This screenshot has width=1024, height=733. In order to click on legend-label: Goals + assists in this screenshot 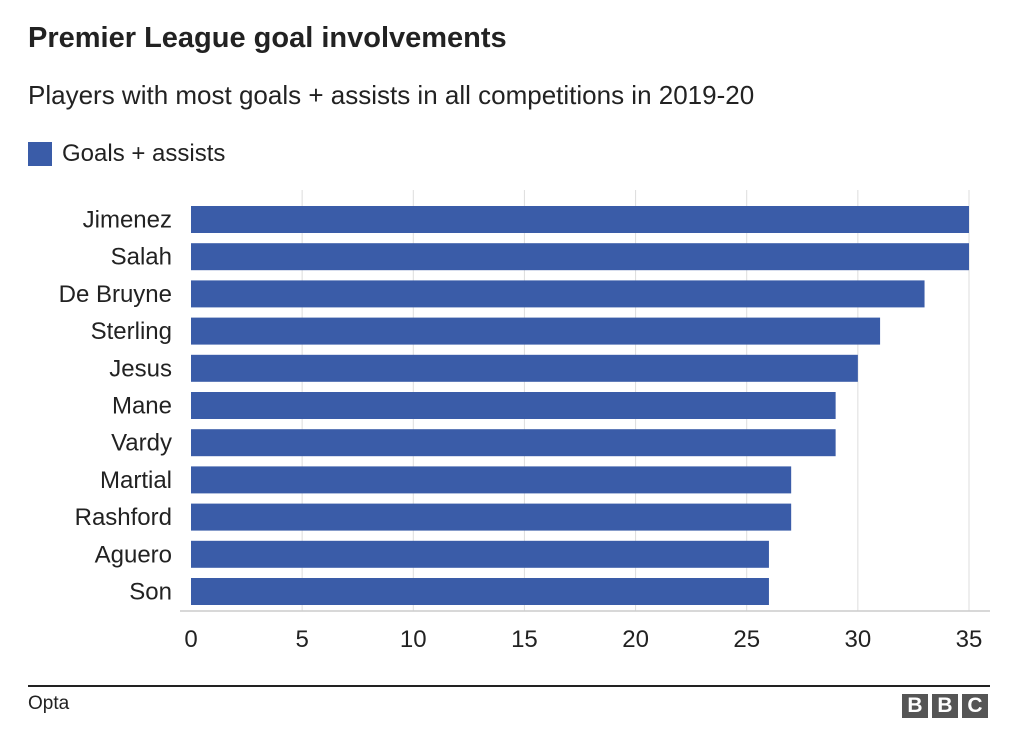, I will do `click(144, 153)`.